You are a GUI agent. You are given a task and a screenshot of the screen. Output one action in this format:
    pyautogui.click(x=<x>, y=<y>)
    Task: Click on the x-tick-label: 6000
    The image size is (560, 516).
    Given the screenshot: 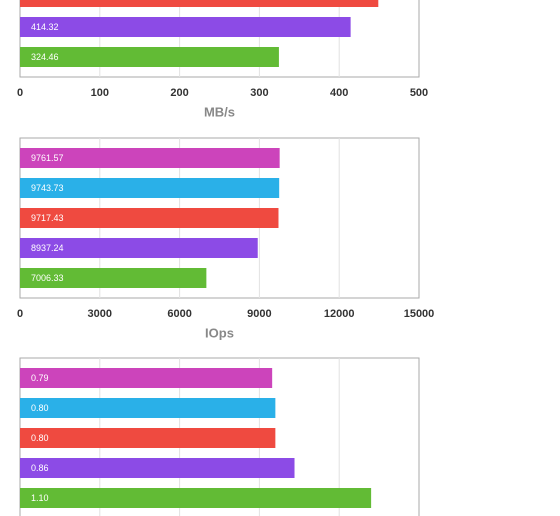 What is the action you would take?
    pyautogui.click(x=179, y=314)
    